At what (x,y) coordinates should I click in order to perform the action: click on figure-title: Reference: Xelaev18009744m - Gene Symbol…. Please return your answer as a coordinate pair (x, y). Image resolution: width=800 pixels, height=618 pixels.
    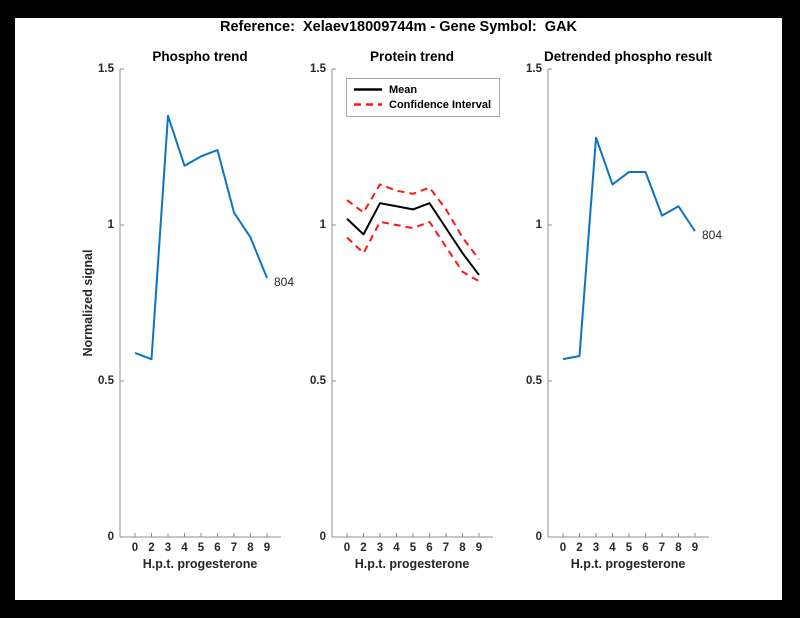
    Looking at the image, I should click on (398, 27).